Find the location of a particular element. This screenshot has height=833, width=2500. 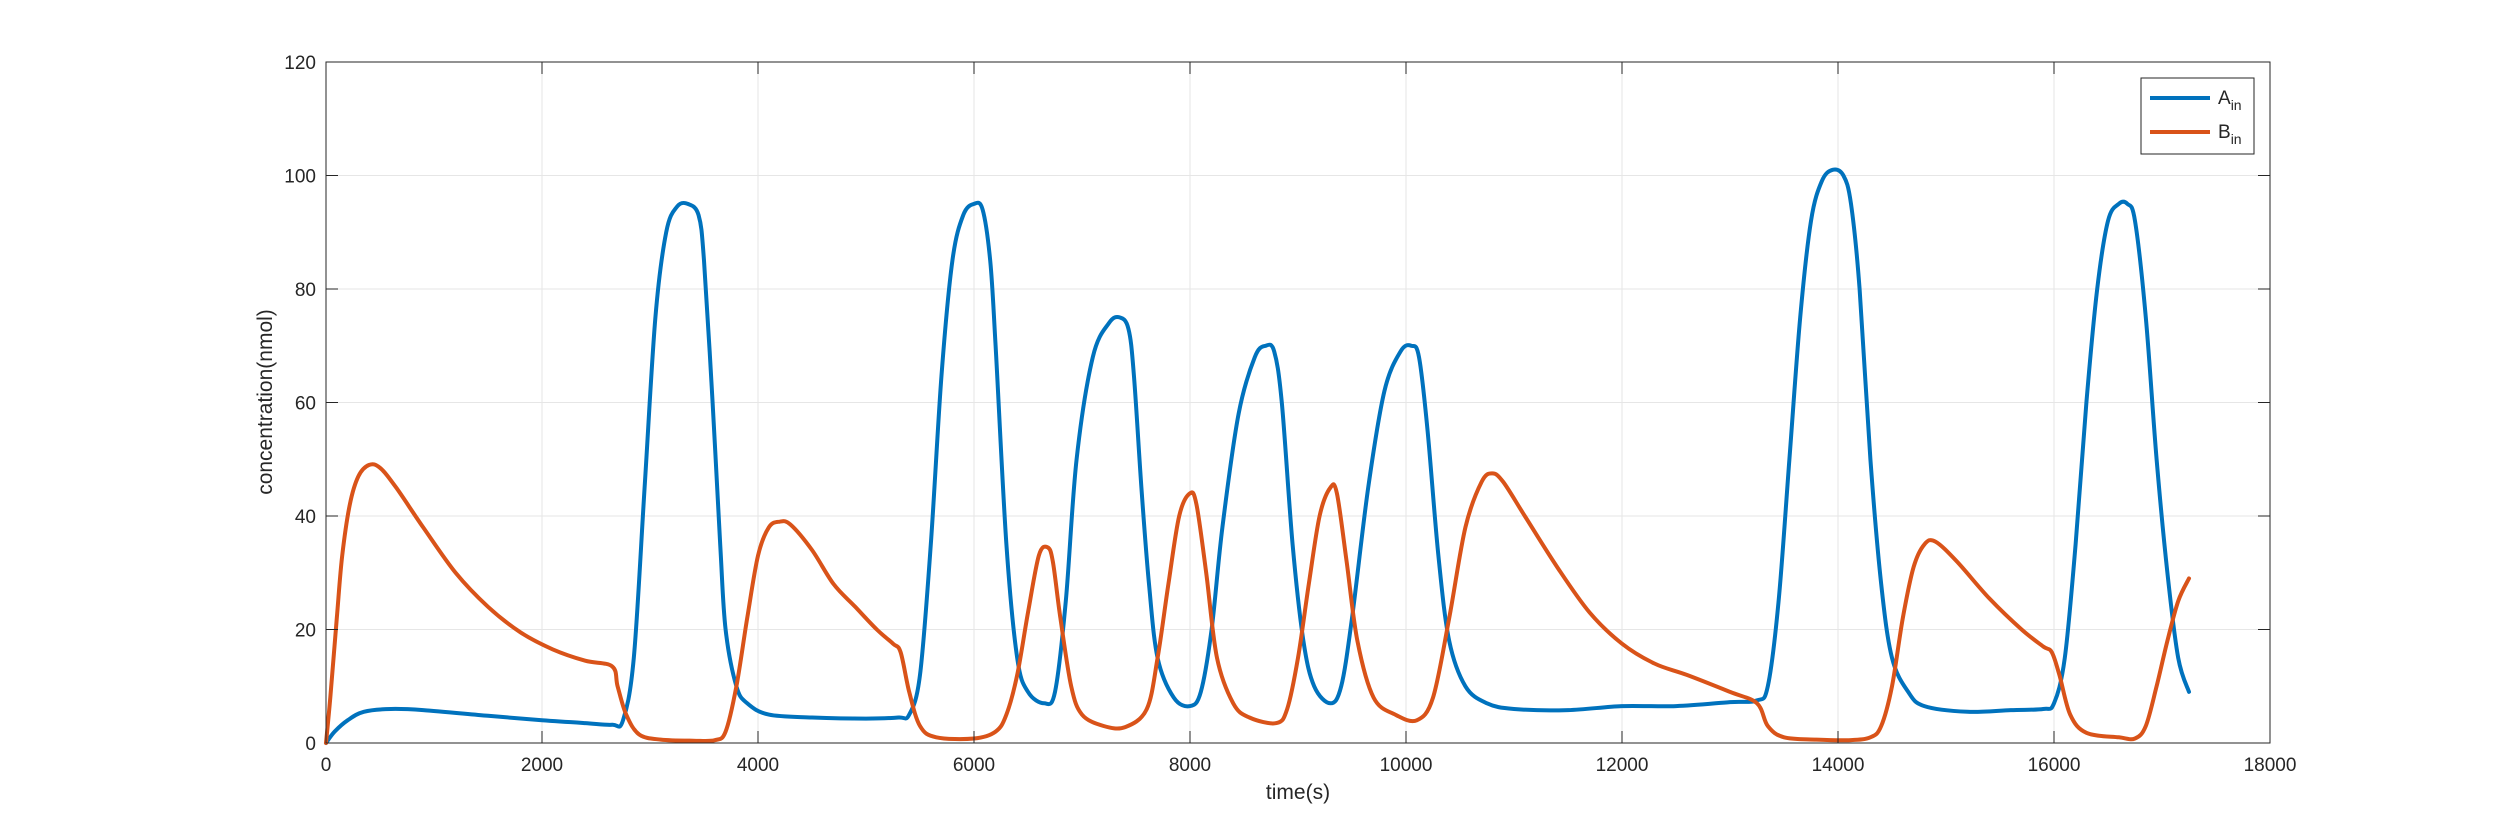

legend-label-b-subscript: in is located at coordinates (2236, 139).